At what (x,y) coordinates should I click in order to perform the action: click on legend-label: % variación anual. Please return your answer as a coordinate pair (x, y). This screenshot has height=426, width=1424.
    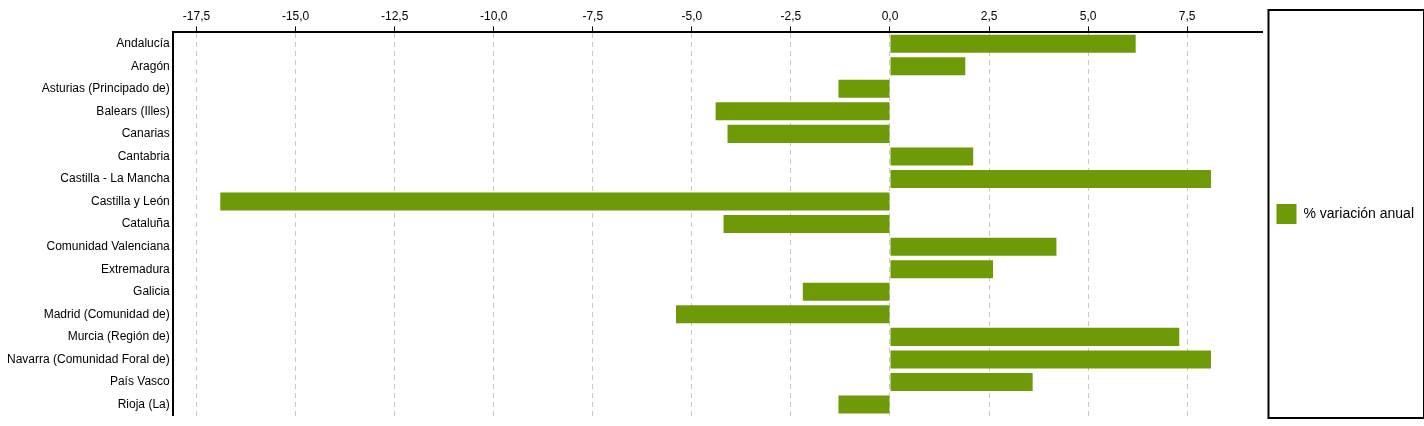
    Looking at the image, I should click on (1359, 212).